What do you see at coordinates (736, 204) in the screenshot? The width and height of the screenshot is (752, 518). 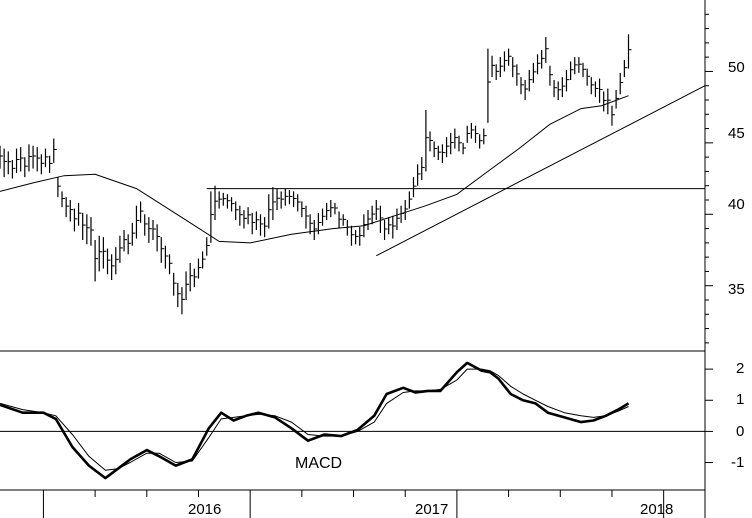 I see `price-tick-40: 40` at bounding box center [736, 204].